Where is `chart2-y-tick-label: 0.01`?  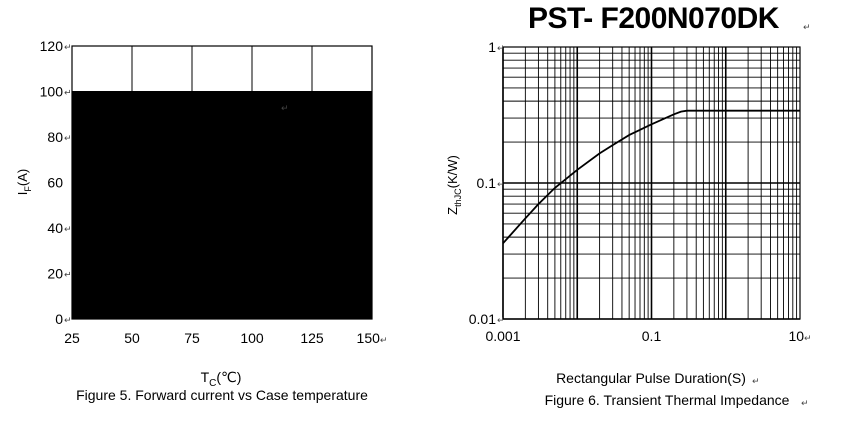 chart2-y-tick-label: 0.01 is located at coordinates (482, 319).